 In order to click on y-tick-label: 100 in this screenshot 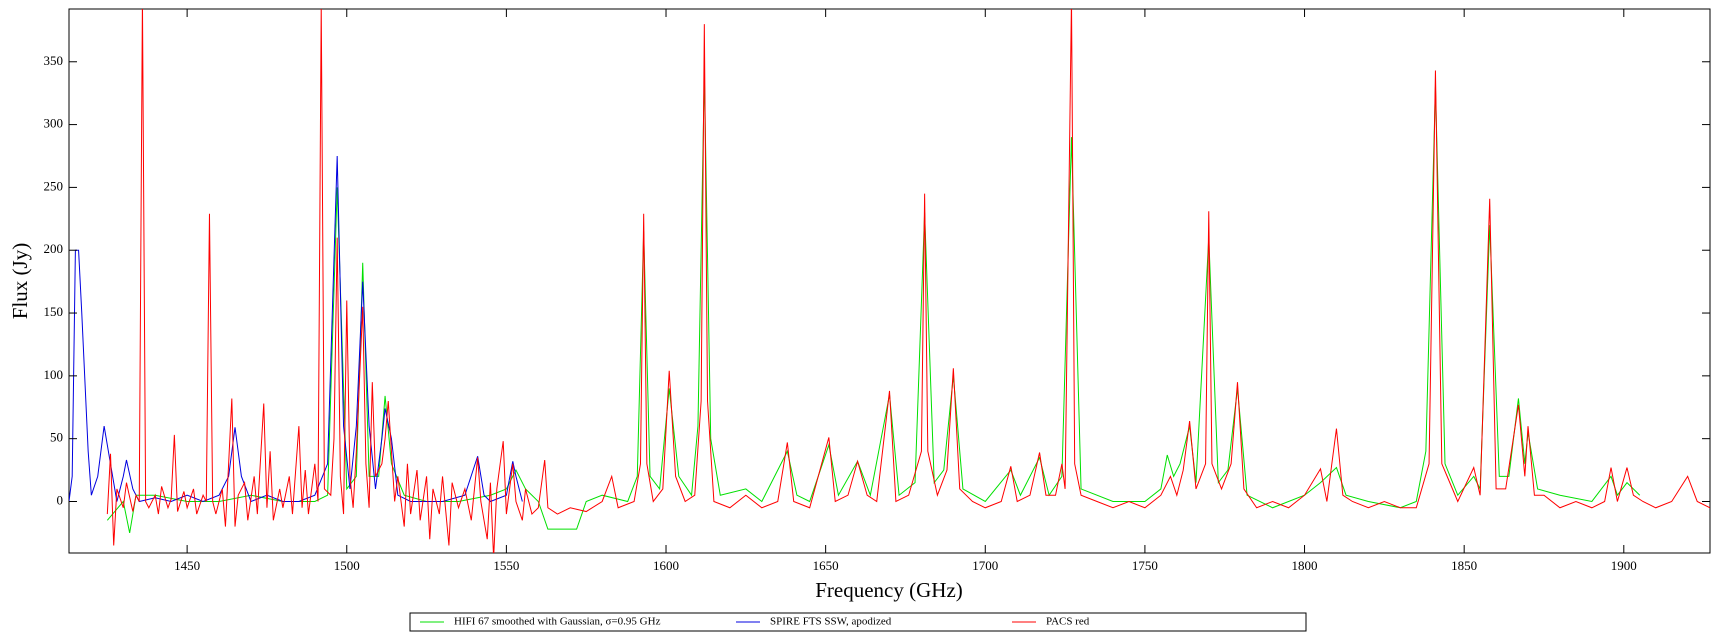, I will do `click(54, 374)`.